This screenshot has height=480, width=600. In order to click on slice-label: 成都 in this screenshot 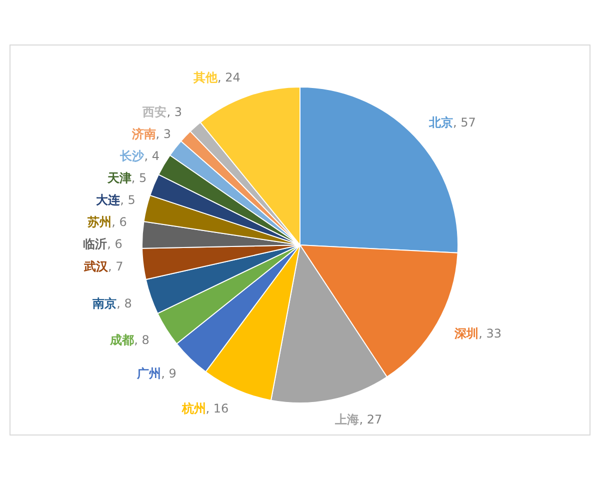, I will do `click(121, 339)`.